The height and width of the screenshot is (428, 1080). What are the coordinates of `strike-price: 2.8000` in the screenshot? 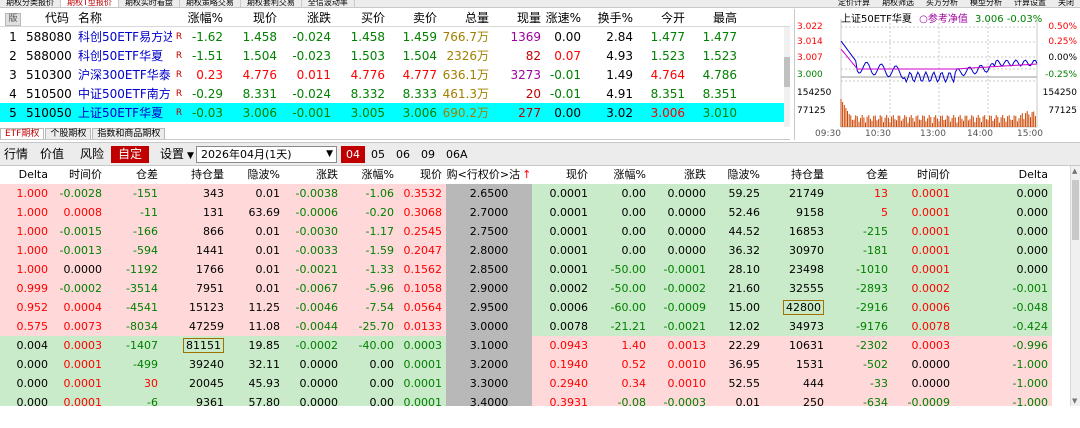 It's located at (489, 250).